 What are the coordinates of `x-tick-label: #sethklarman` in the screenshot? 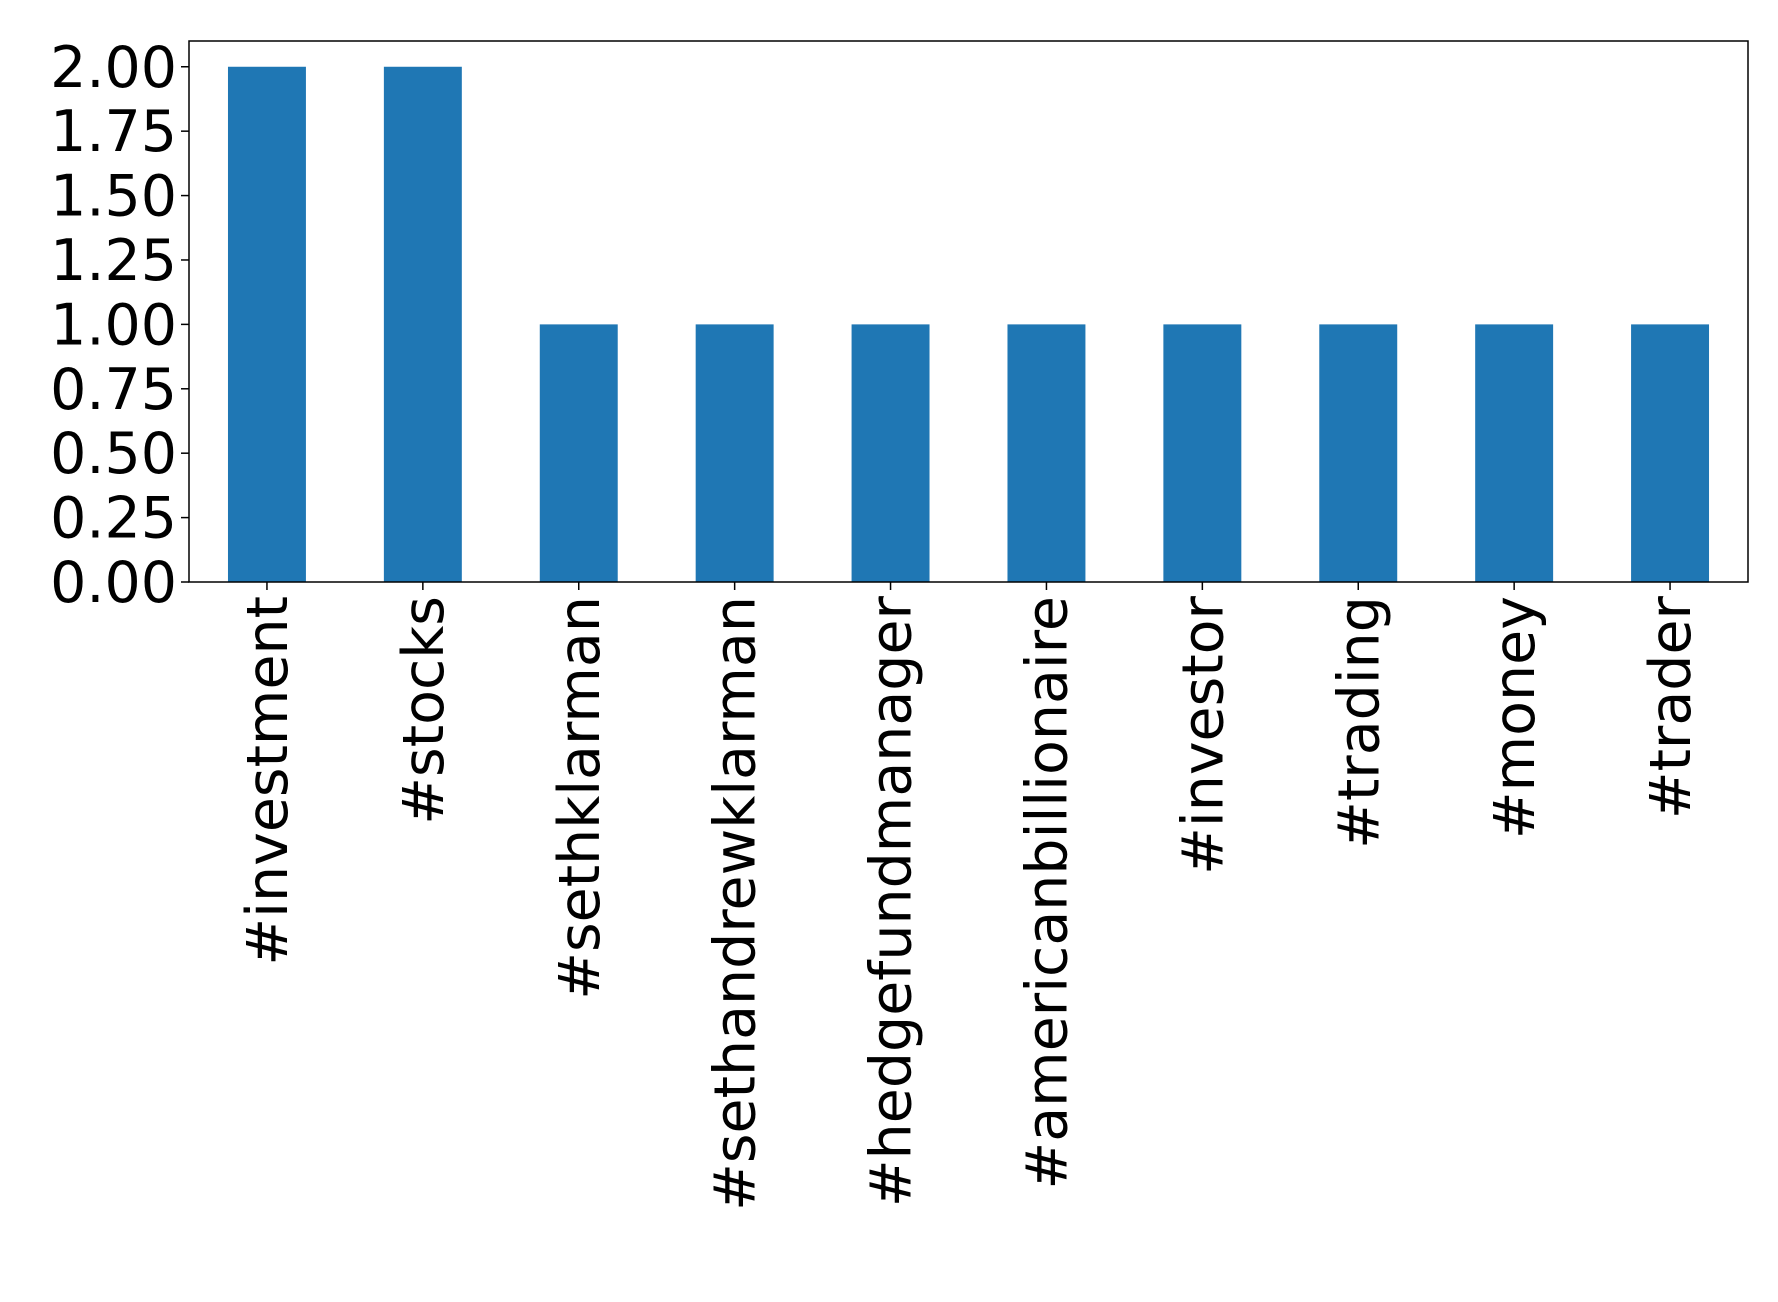 It's located at (580, 798).